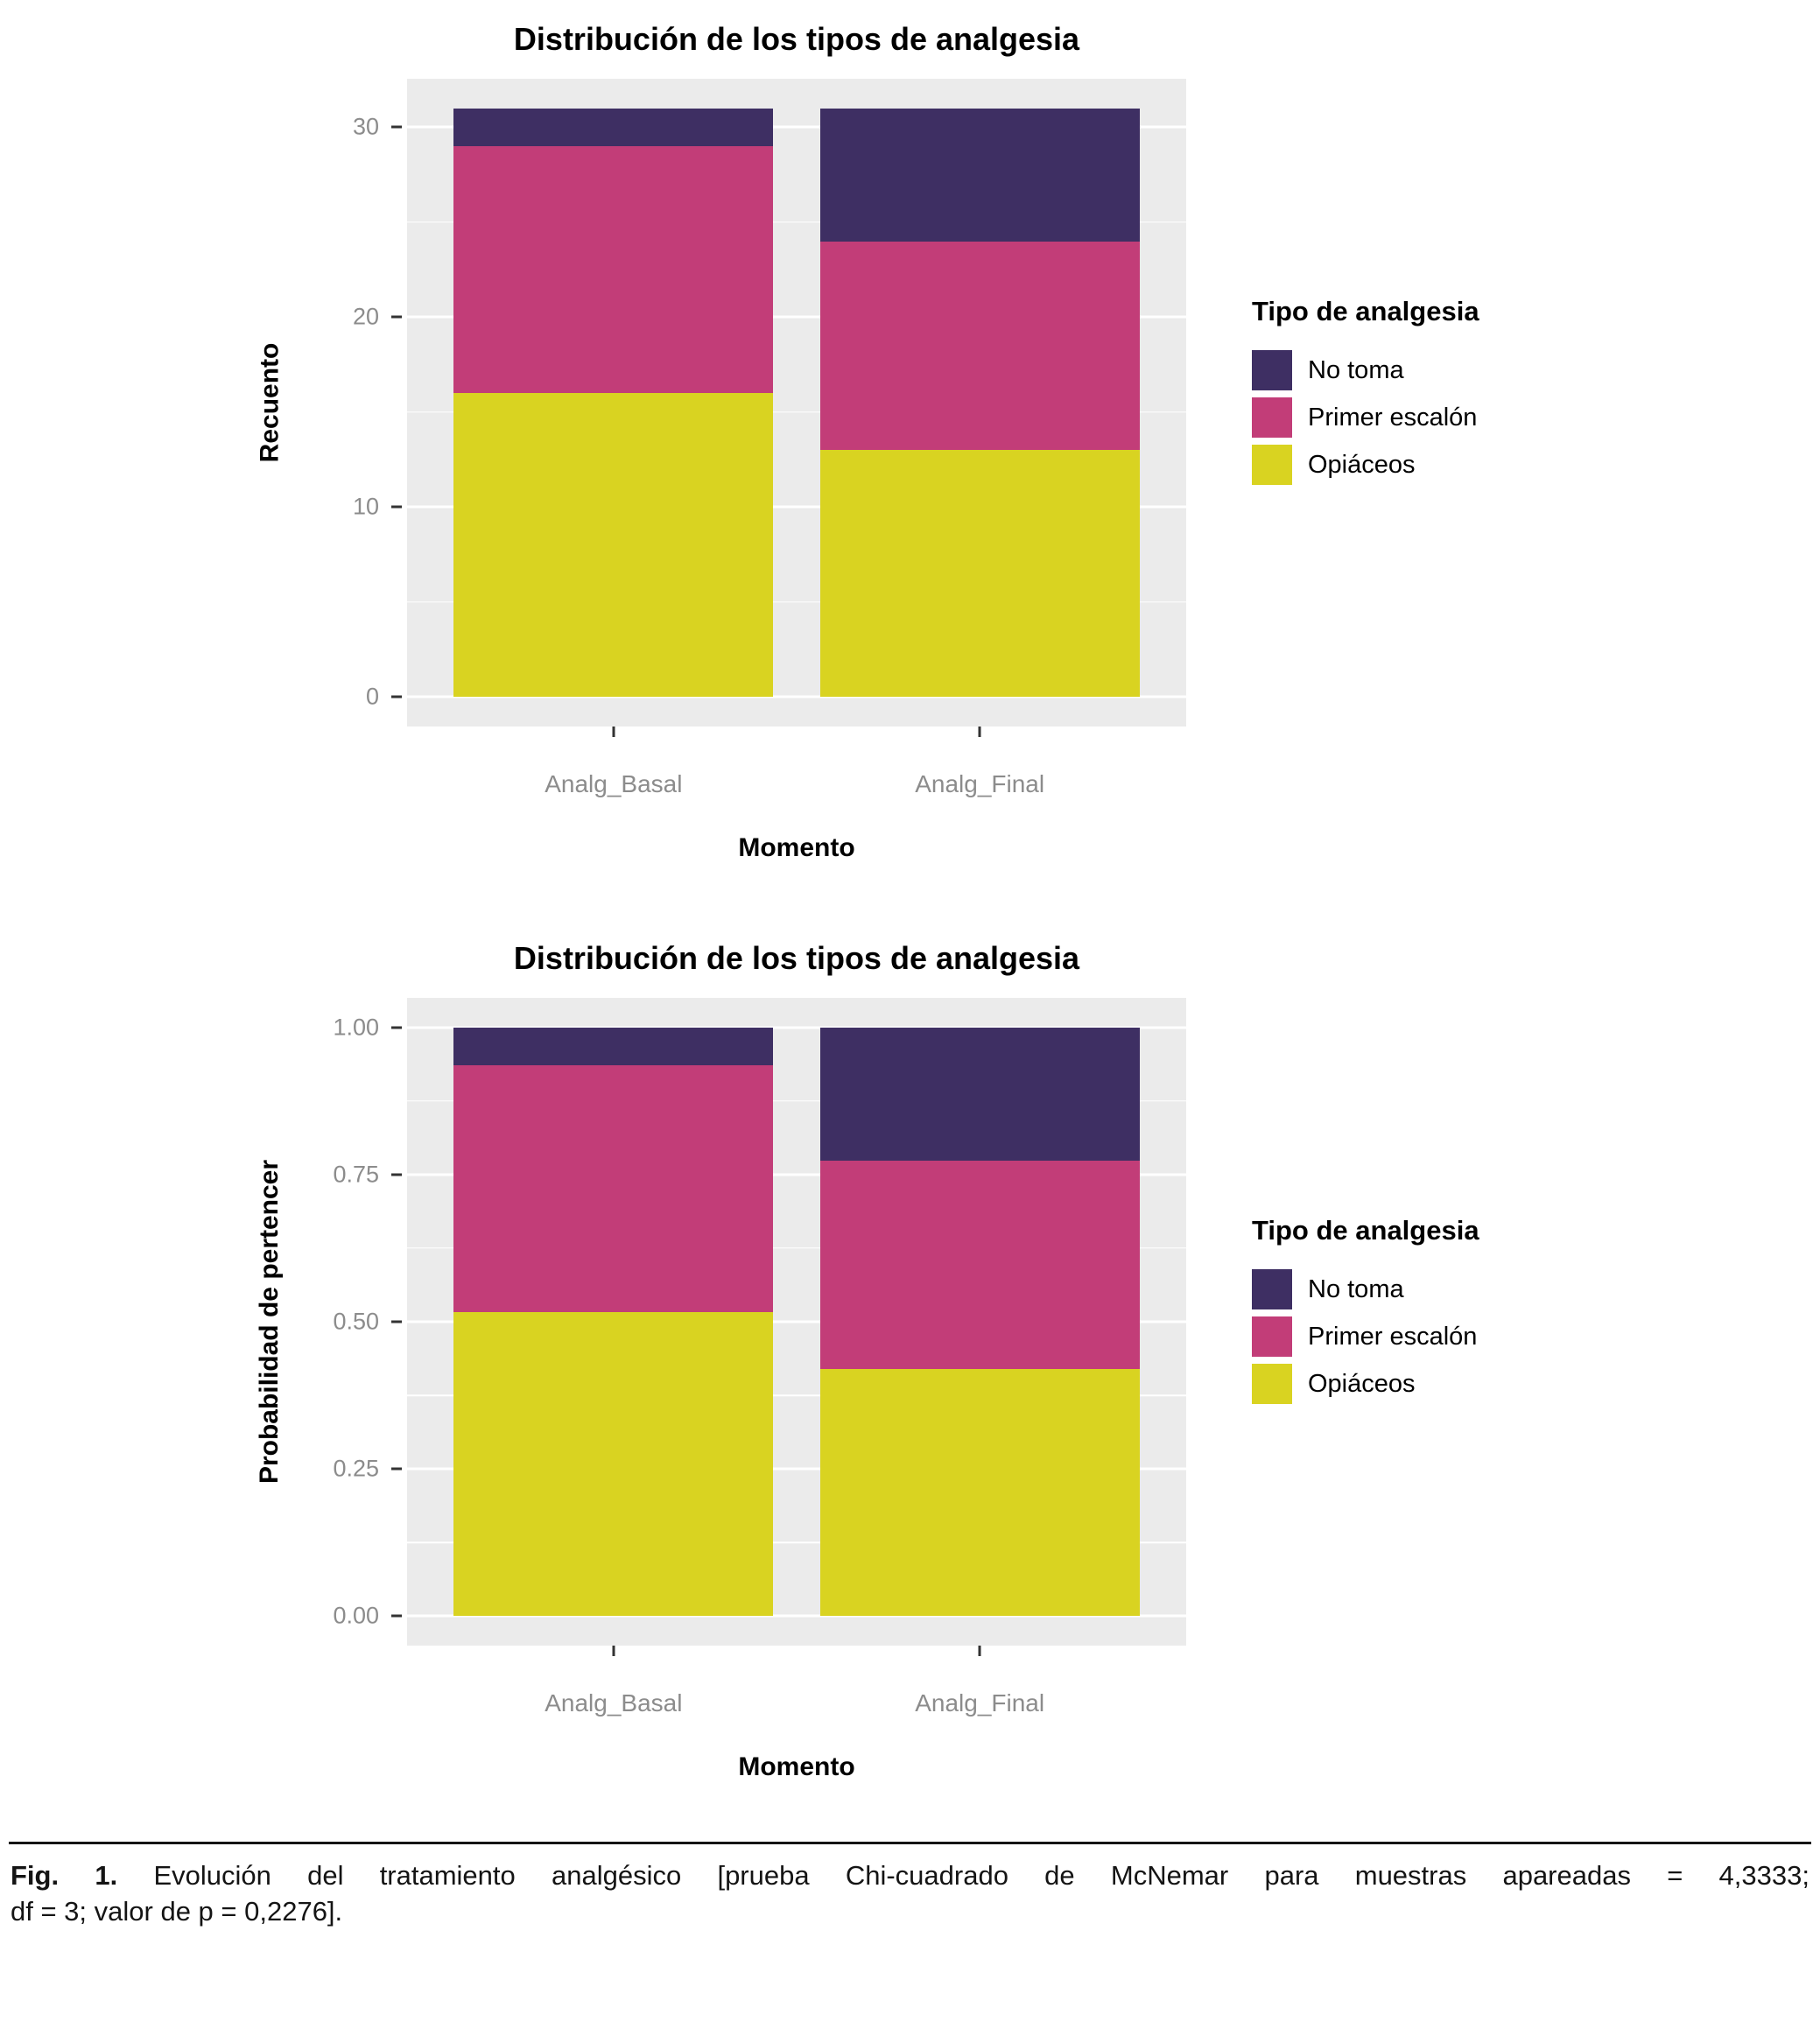 Image resolution: width=1820 pixels, height=2043 pixels. I want to click on y-axis-ticks: 0.00 0.25 0.50 0.75 1.00, so click(365, 1322).